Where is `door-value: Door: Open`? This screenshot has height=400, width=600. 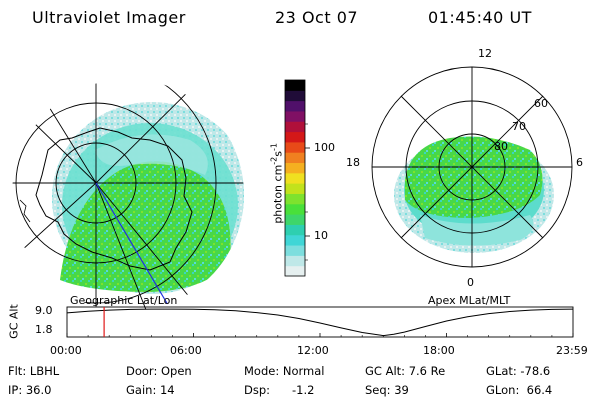
door-value: Door: Open is located at coordinates (159, 371).